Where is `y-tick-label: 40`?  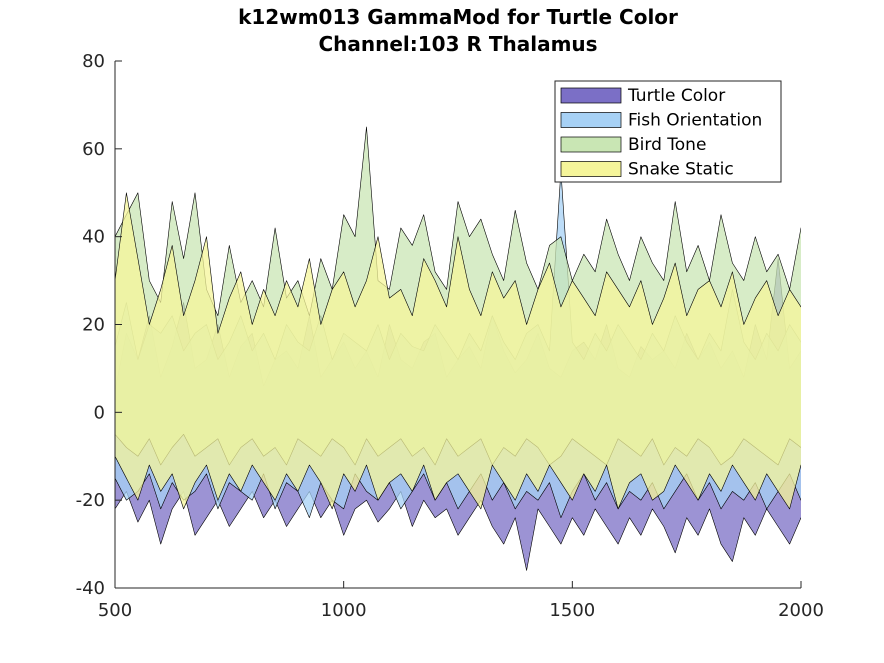
y-tick-label: 40 is located at coordinates (93, 237).